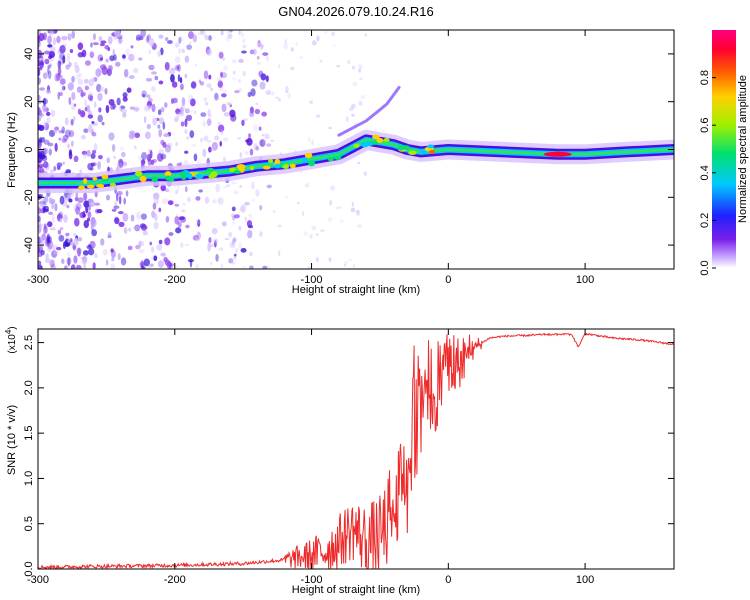 The height and width of the screenshot is (600, 750). What do you see at coordinates (557, 154) in the screenshot?
I see `ridge-peak-max` at bounding box center [557, 154].